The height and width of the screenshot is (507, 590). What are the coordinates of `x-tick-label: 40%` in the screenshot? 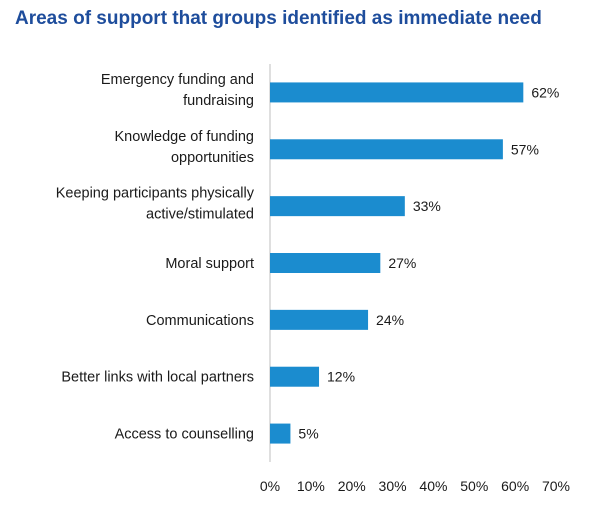 It's located at (433, 486).